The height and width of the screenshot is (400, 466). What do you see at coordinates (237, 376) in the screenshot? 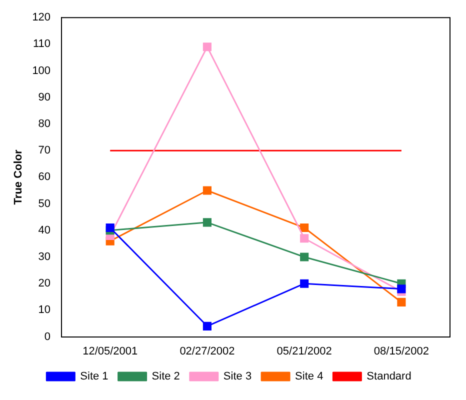
I see `legend-label: Site 3` at bounding box center [237, 376].